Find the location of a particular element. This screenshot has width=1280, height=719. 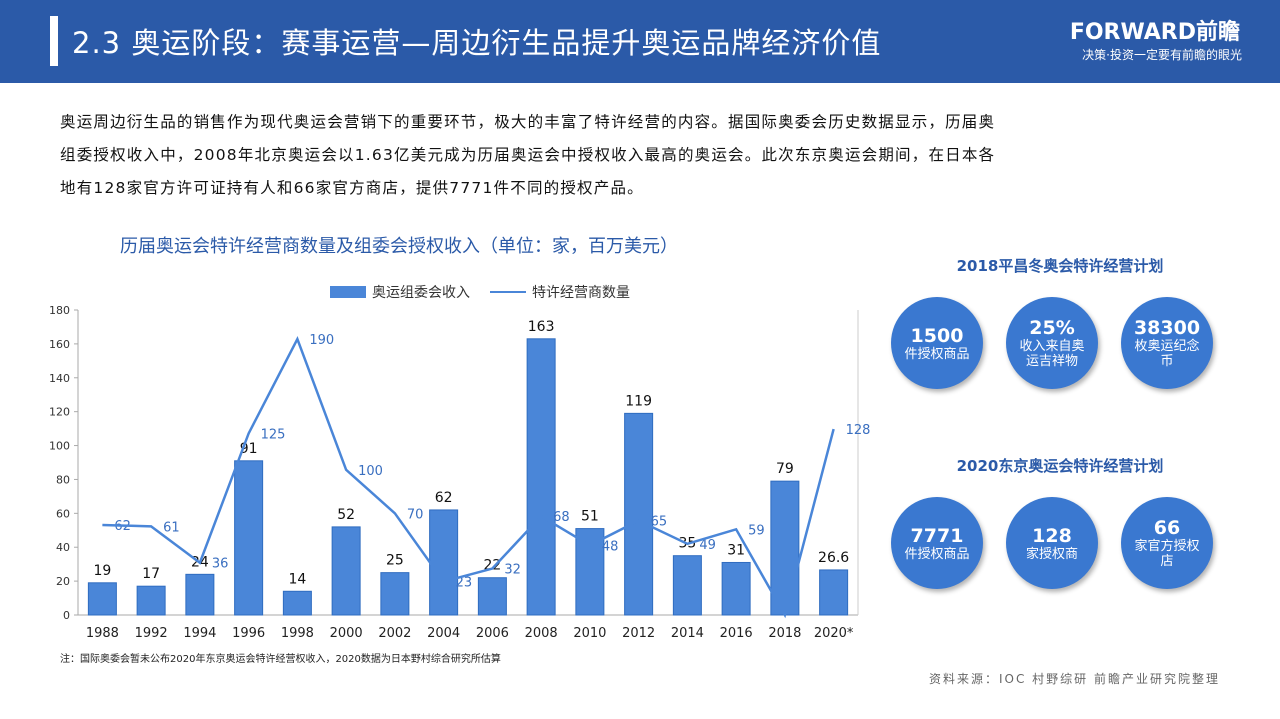

x-tick-label: 2008 is located at coordinates (541, 633).